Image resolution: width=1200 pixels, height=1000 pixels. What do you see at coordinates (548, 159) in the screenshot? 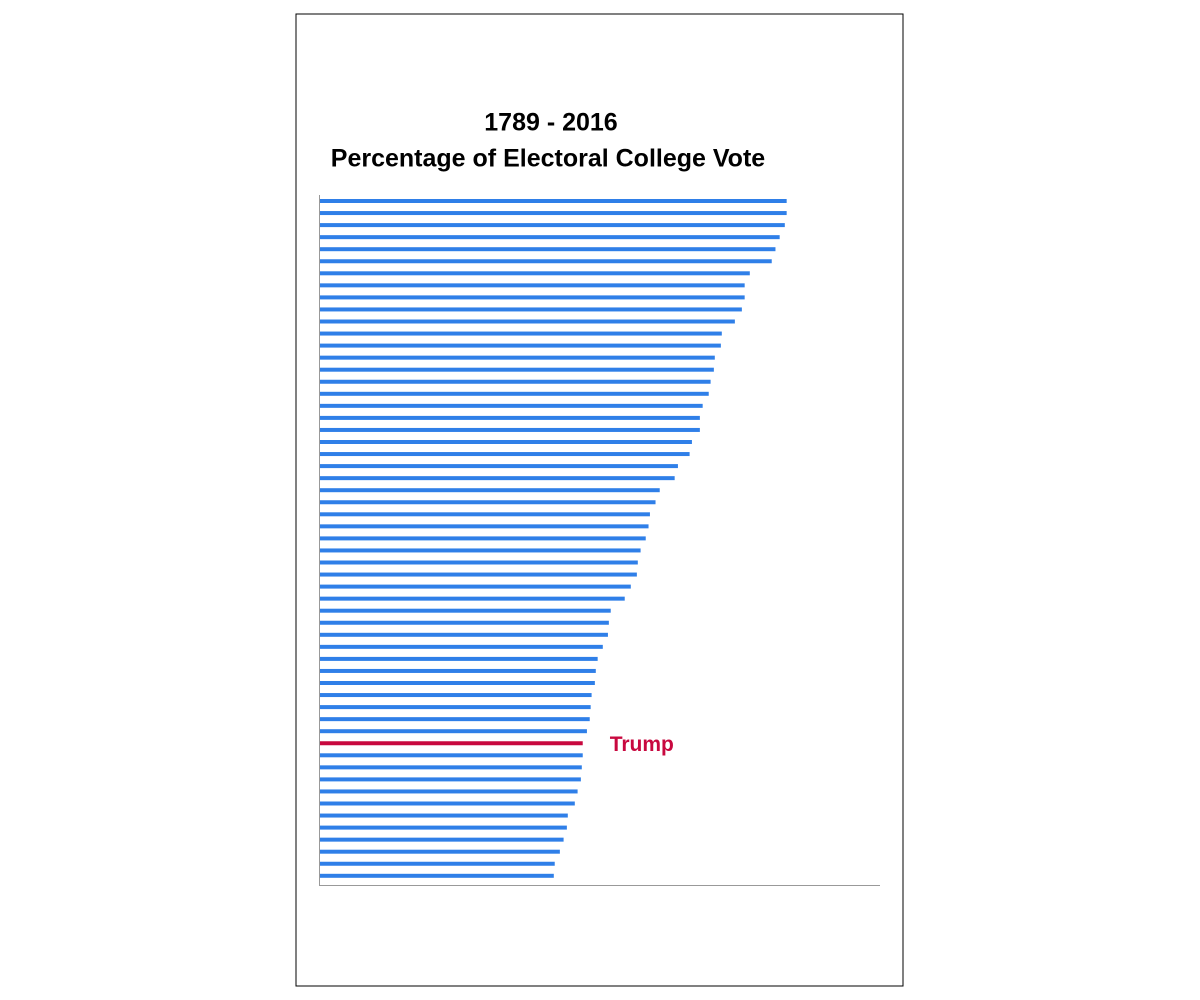
I see `chart-subtitle: Percentage of Electoral College Vote` at bounding box center [548, 159].